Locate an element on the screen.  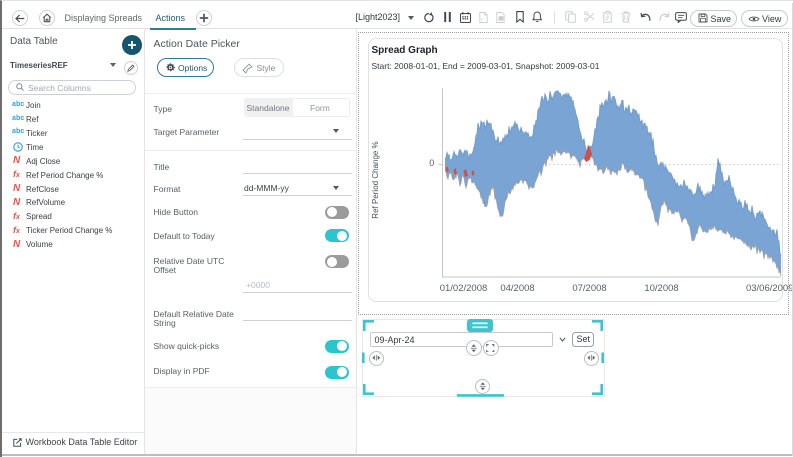
svg-text: 03/06/2009 is located at coordinates (769, 288).